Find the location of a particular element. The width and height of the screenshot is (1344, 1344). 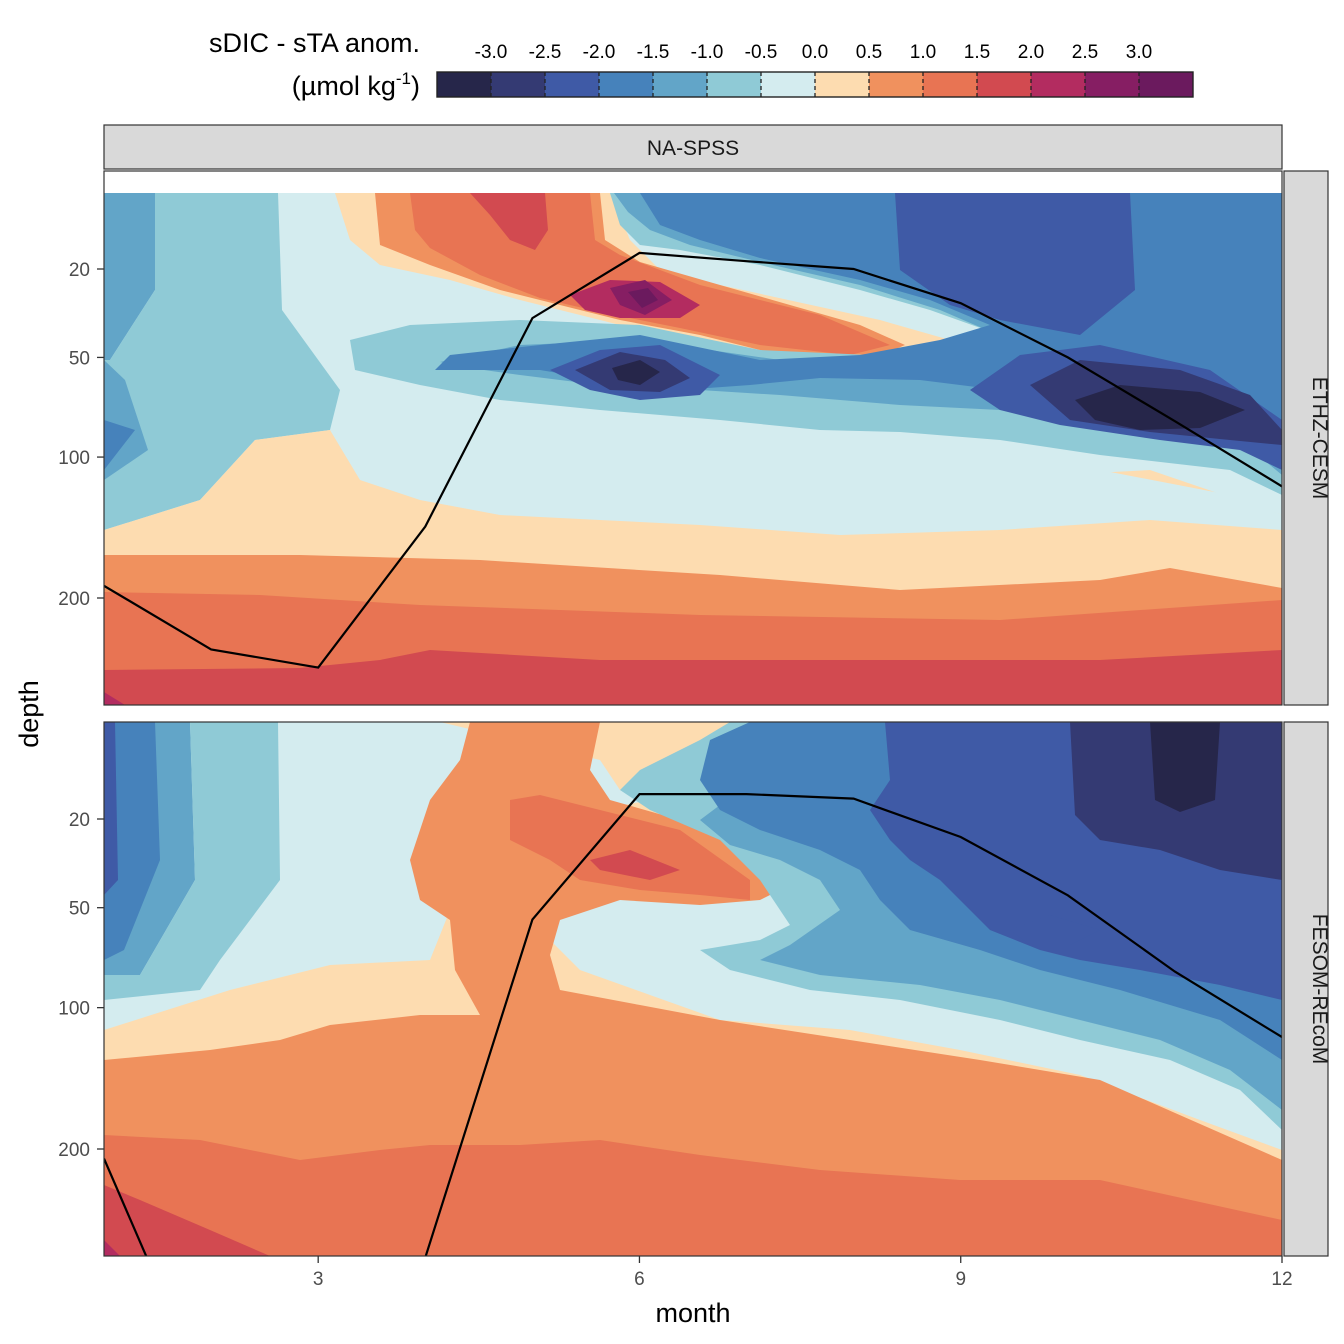

x-tick-label: 6 is located at coordinates (639, 1279).